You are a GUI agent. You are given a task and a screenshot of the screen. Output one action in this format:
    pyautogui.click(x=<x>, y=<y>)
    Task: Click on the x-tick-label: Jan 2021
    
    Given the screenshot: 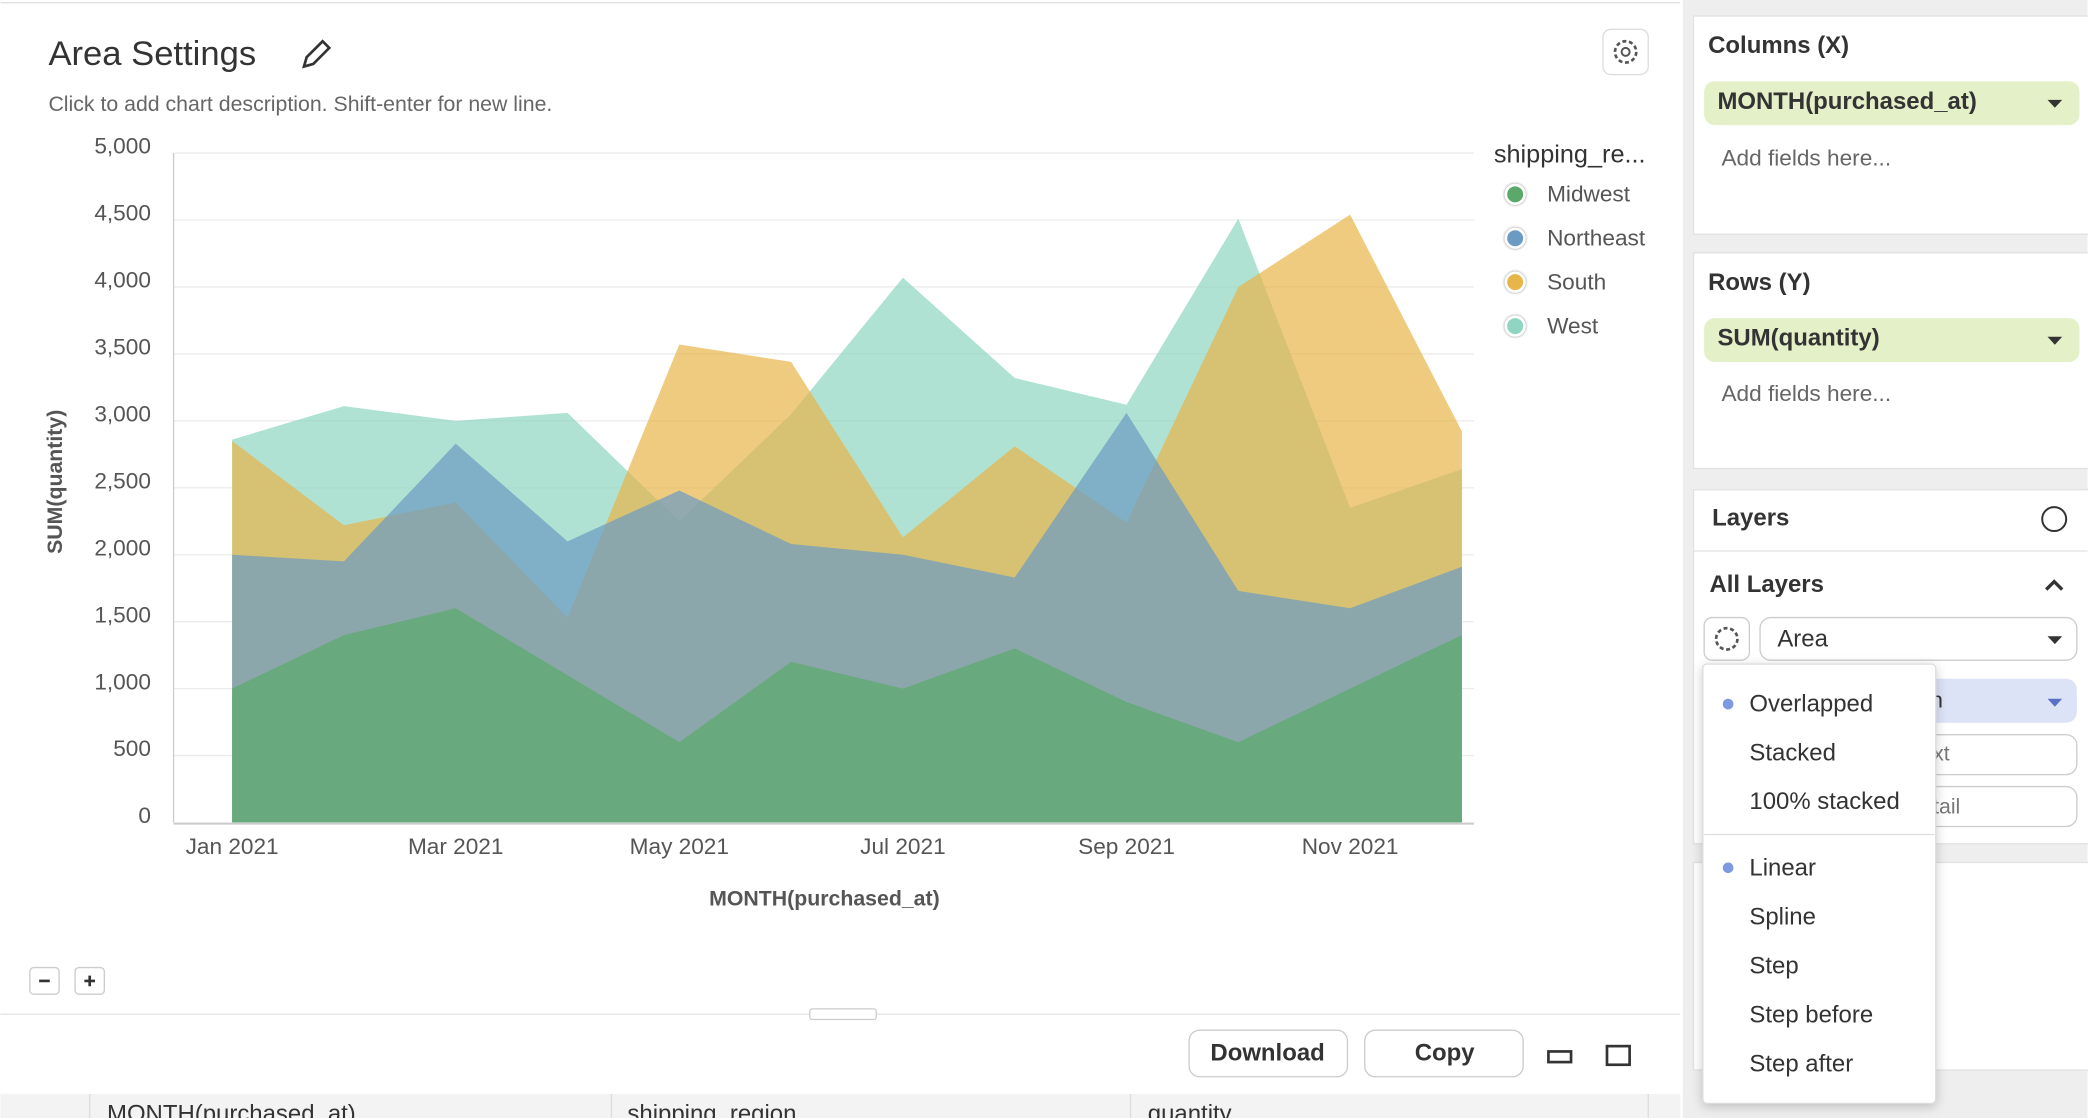 What is the action you would take?
    pyautogui.click(x=232, y=846)
    